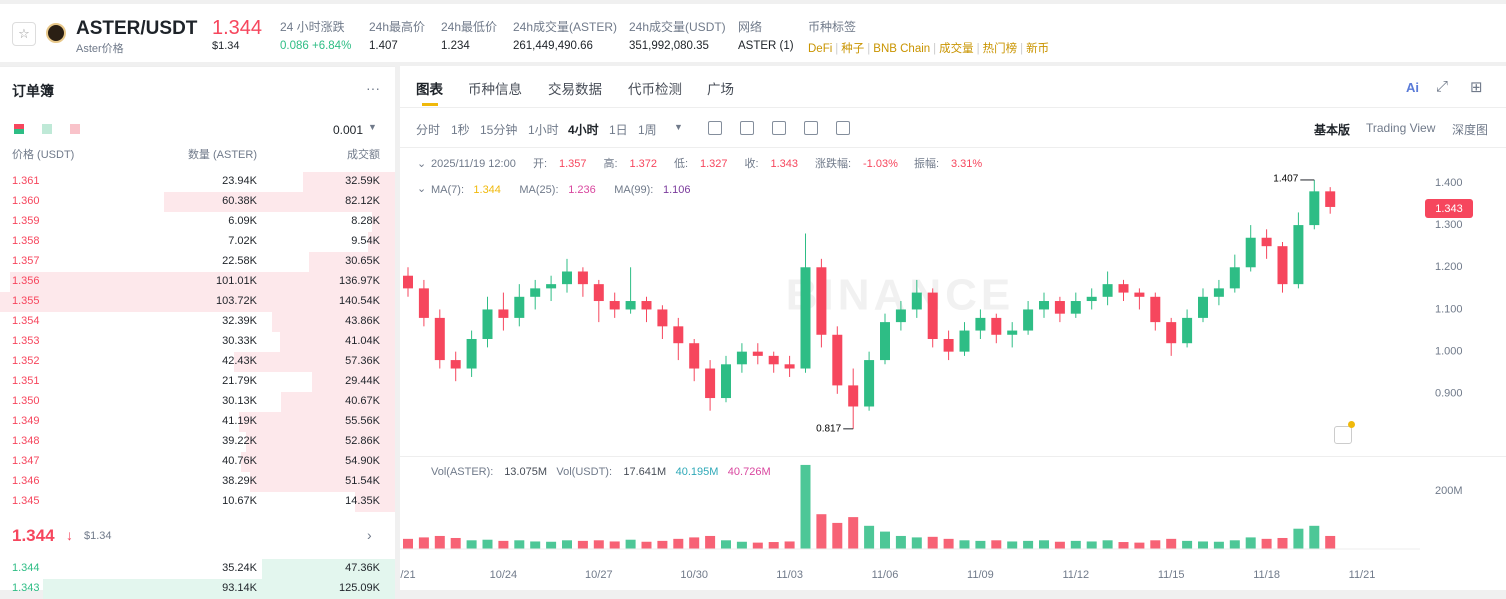 The width and height of the screenshot is (1506, 599). Describe the element at coordinates (469, 27) in the screenshot. I see `stat-label: 24h最低价` at that location.